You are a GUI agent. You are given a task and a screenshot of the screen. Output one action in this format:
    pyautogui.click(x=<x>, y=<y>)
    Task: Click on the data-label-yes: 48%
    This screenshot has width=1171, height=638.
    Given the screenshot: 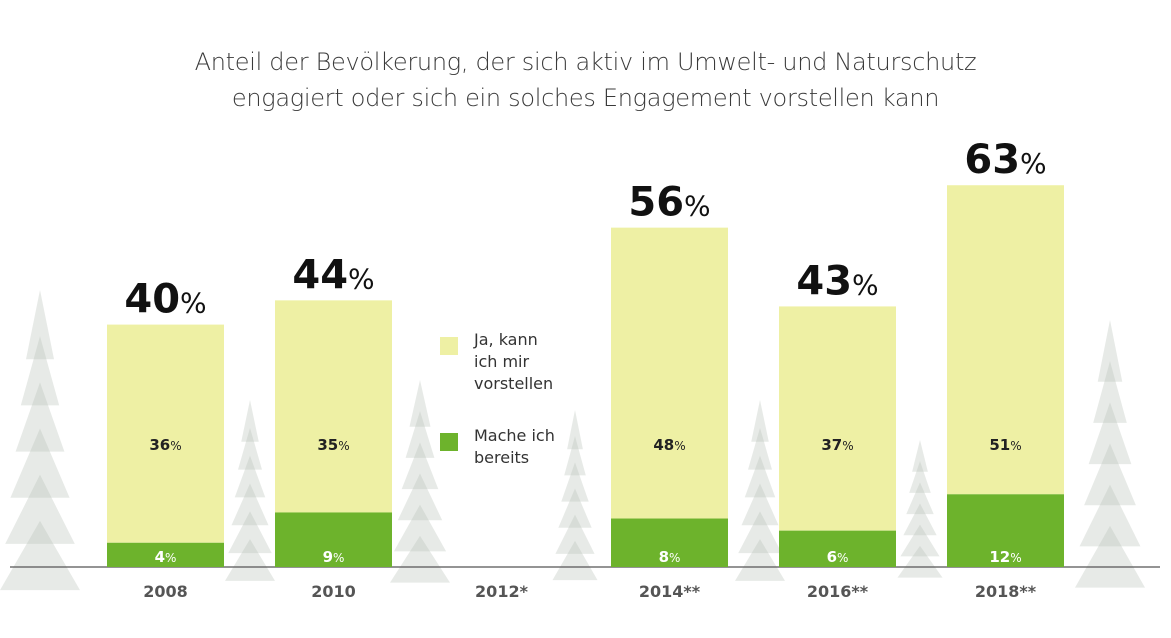 What is the action you would take?
    pyautogui.click(x=669, y=445)
    